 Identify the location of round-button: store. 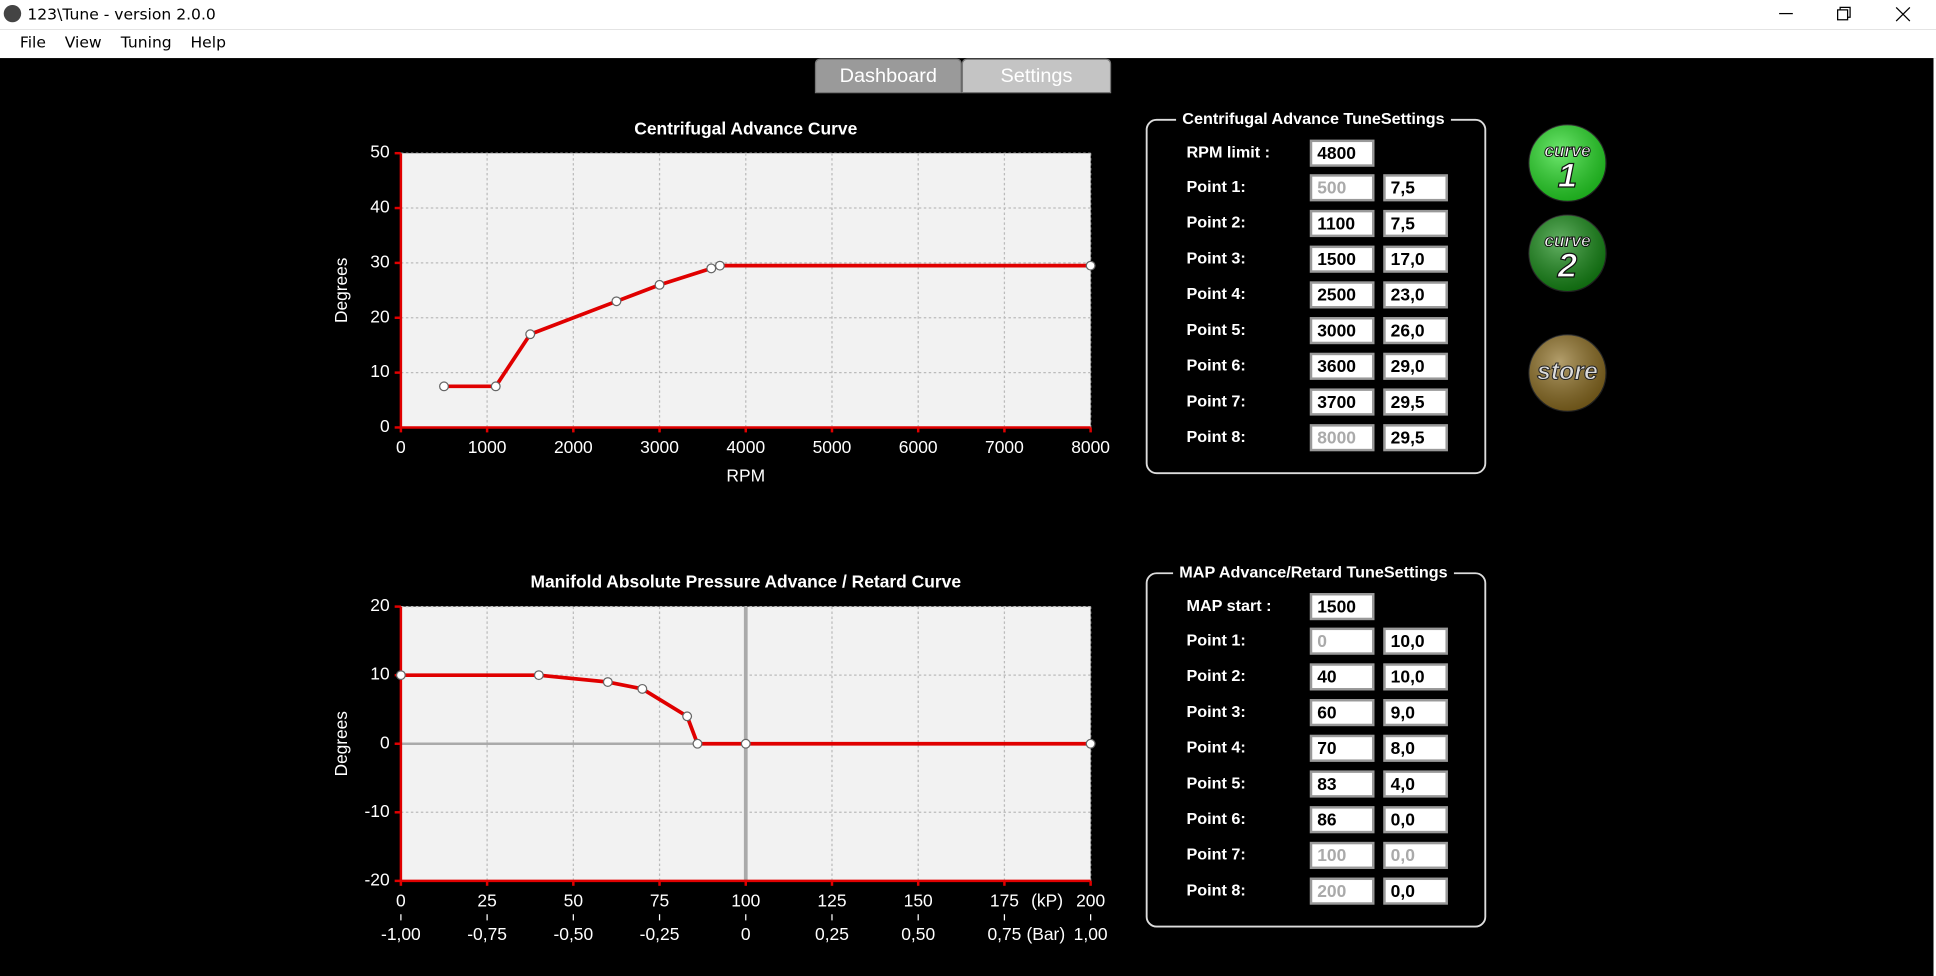
(1567, 373).